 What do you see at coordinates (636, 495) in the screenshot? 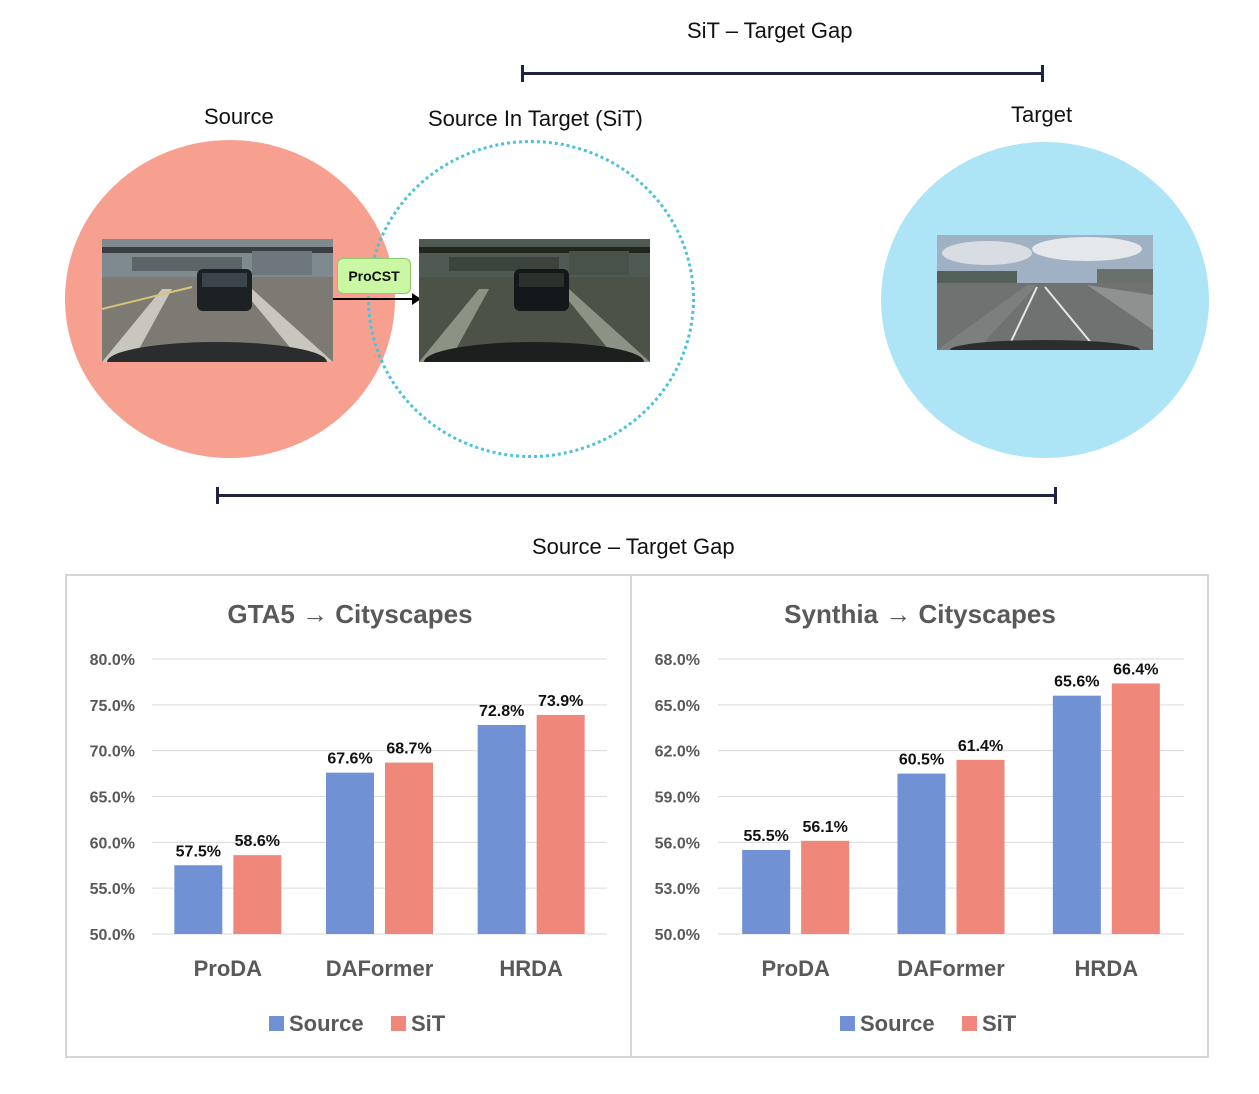
I see `source-target-gap-bracket` at bounding box center [636, 495].